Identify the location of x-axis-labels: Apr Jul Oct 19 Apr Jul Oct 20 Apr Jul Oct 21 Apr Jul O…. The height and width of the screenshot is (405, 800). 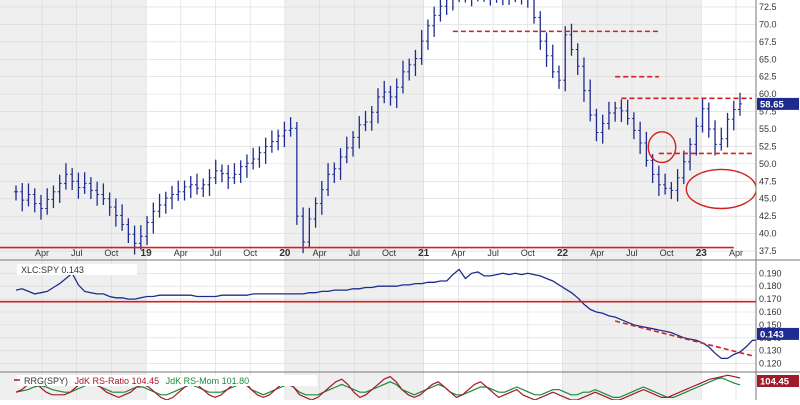
(389, 253).